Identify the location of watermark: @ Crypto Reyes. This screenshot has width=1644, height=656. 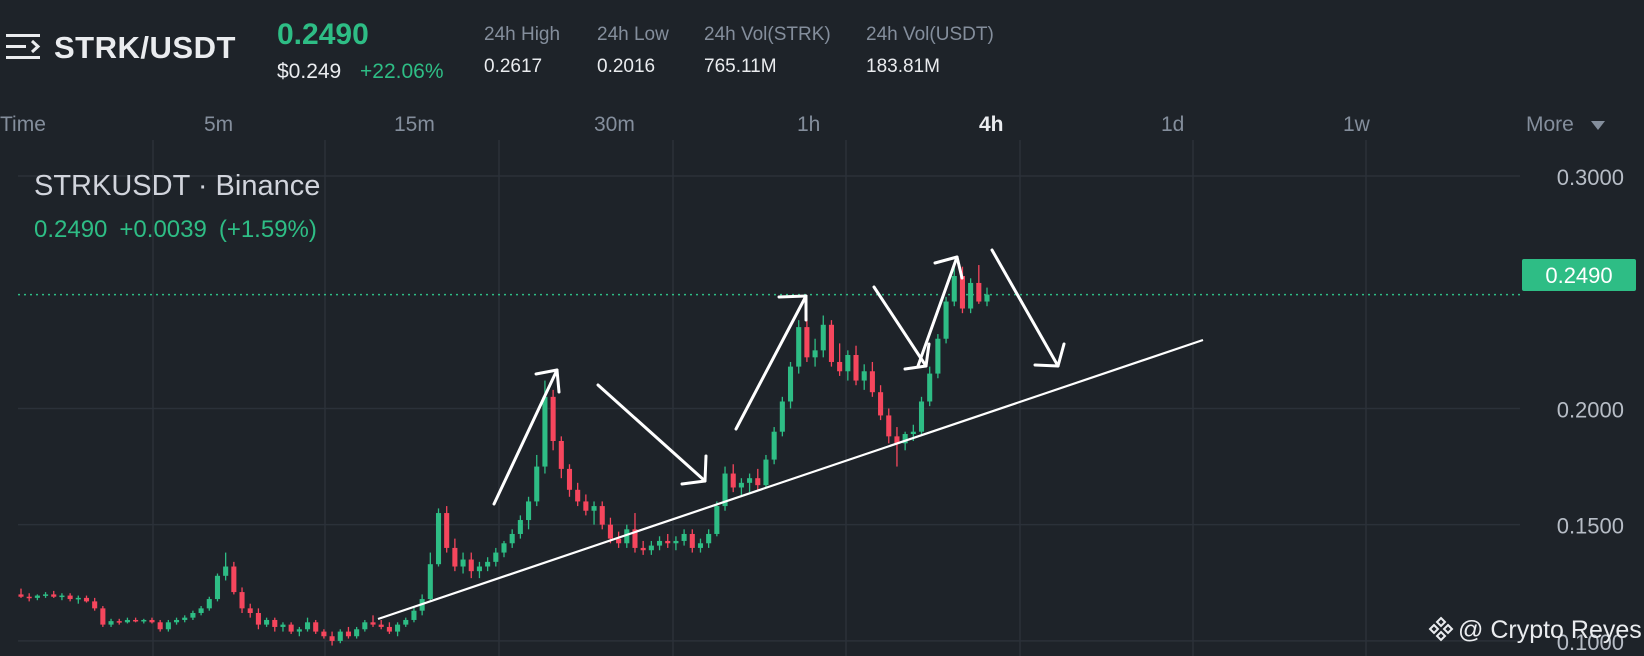
(1535, 630).